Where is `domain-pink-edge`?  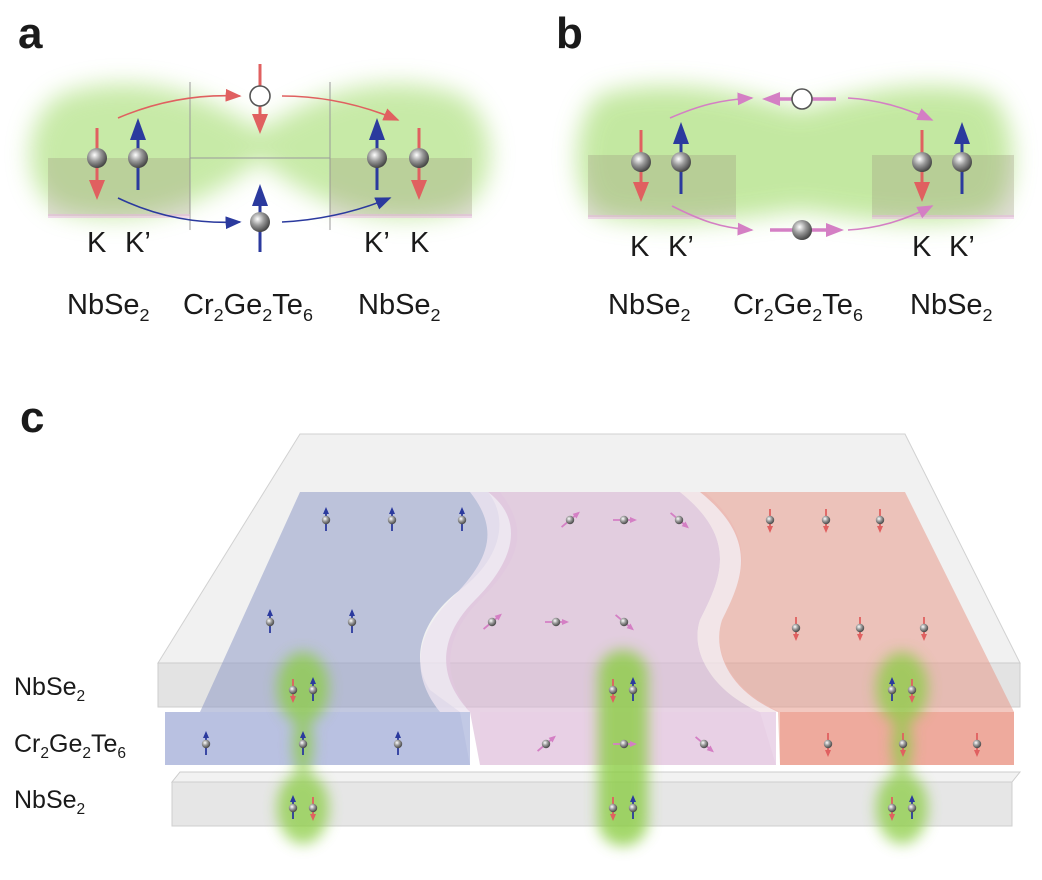 domain-pink-edge is located at coordinates (469, 602).